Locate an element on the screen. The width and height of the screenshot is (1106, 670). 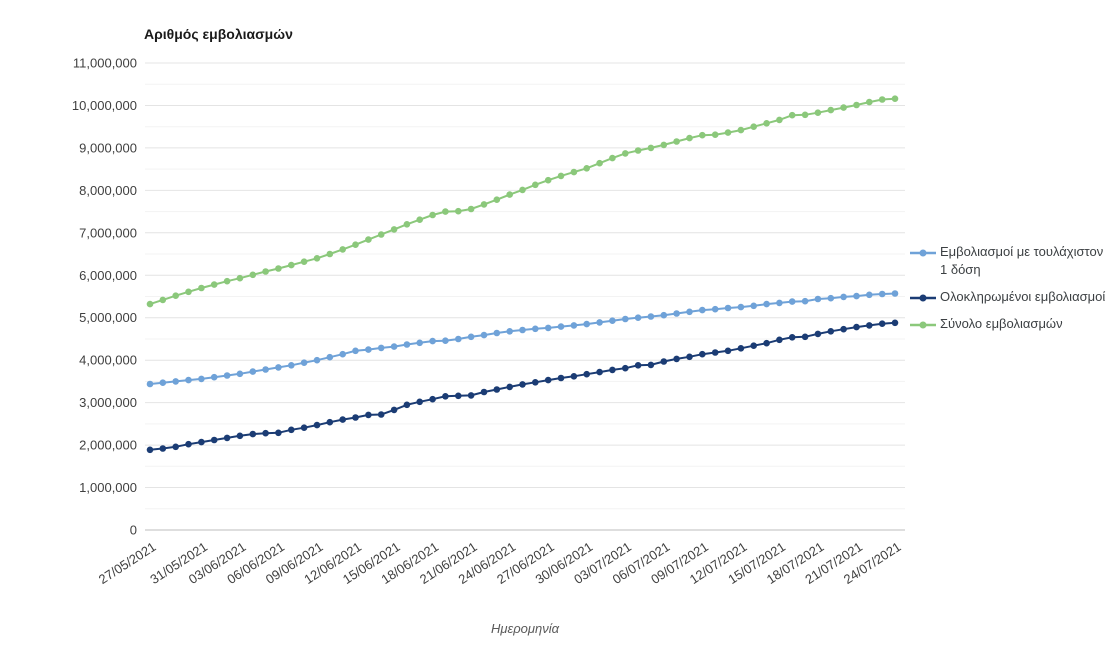
y-tick-label: 8,000,000 is located at coordinates (108, 190).